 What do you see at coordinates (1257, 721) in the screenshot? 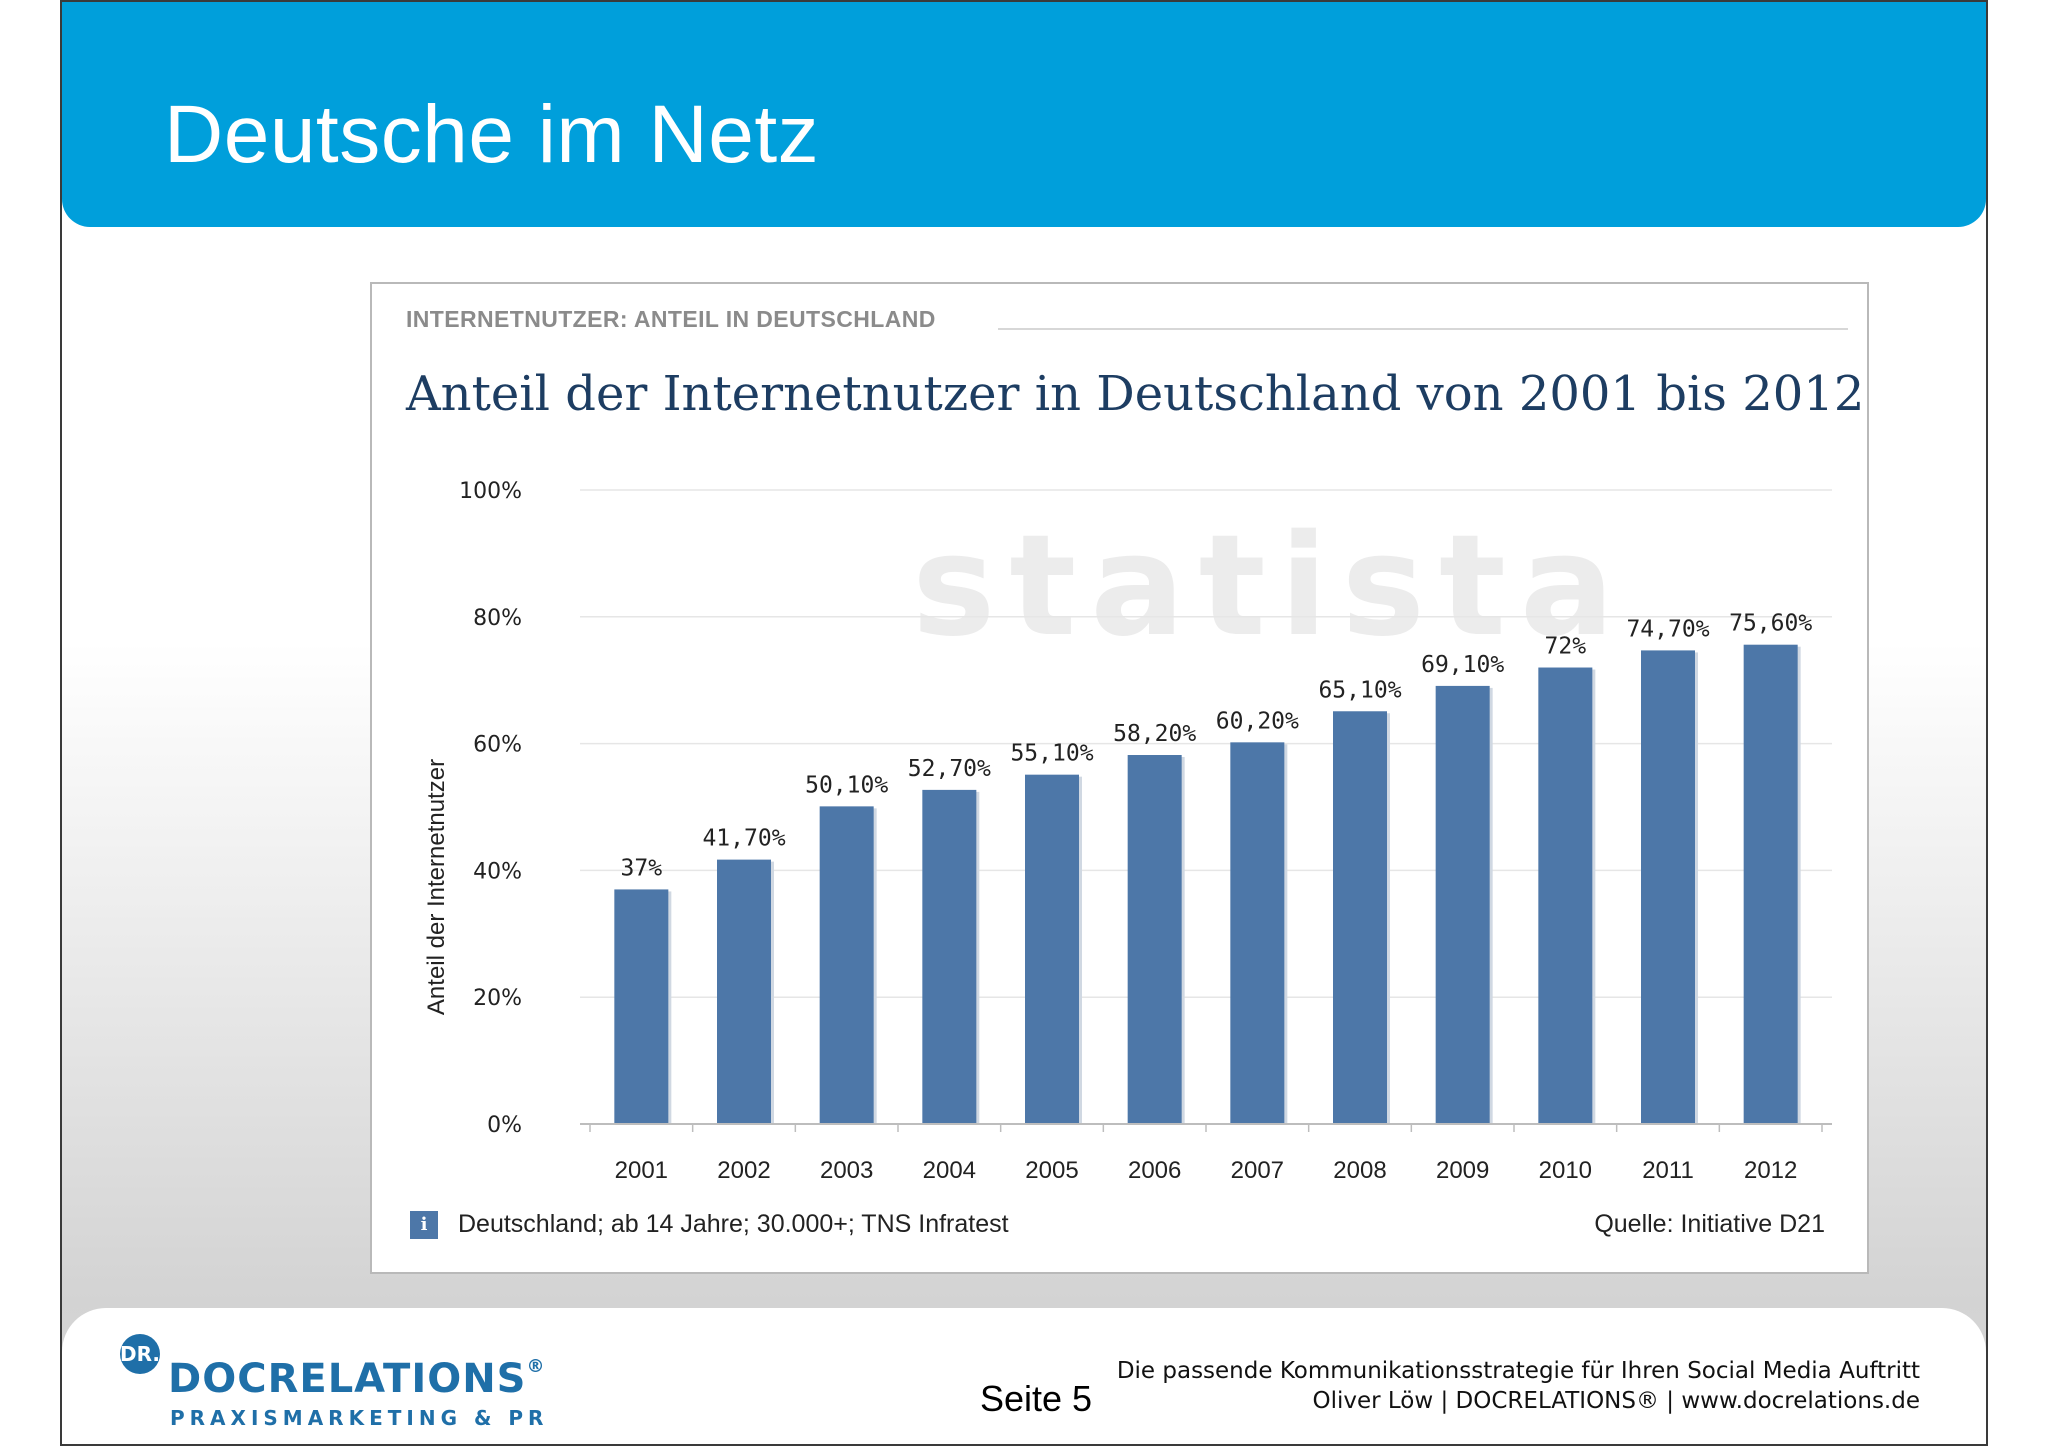
I see `data-label: 60,20%` at bounding box center [1257, 721].